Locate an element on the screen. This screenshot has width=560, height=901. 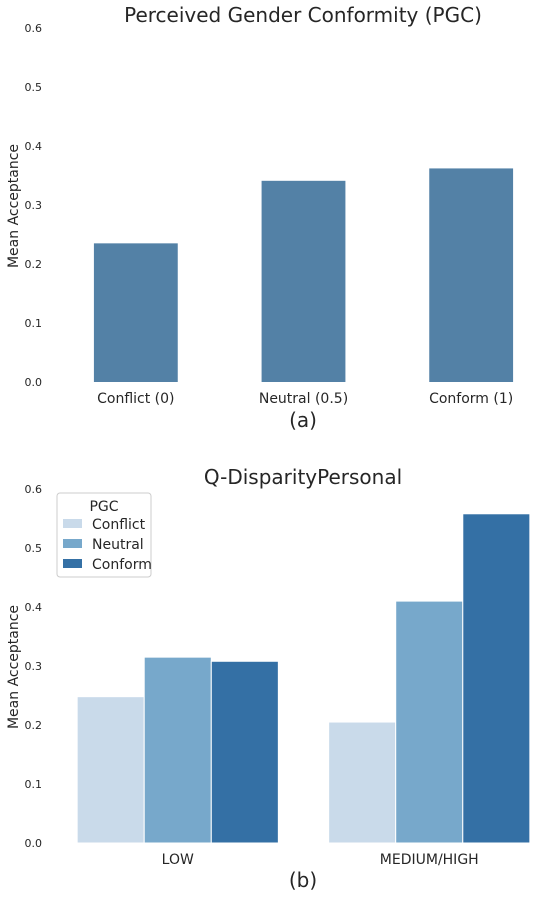
legend: PGC Conflict Neutral Conform is located at coordinates (104, 535).